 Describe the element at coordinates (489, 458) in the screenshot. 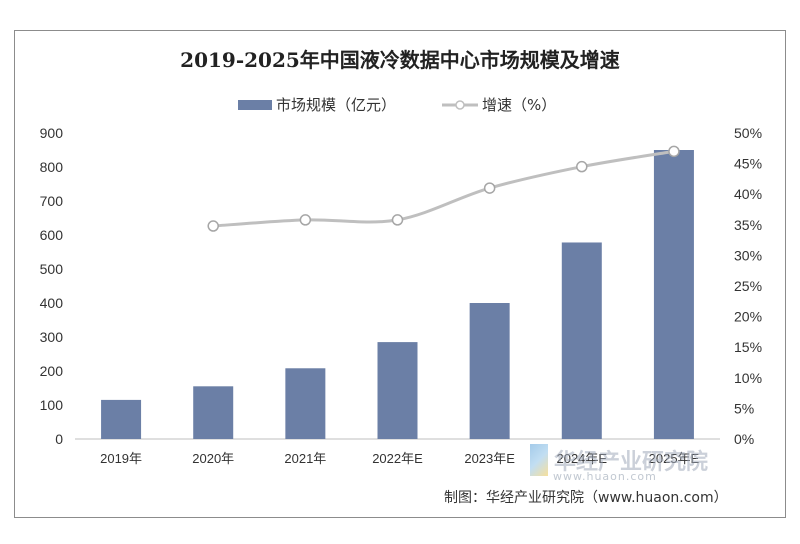

I see `x-tick-label: 2023年E` at that location.